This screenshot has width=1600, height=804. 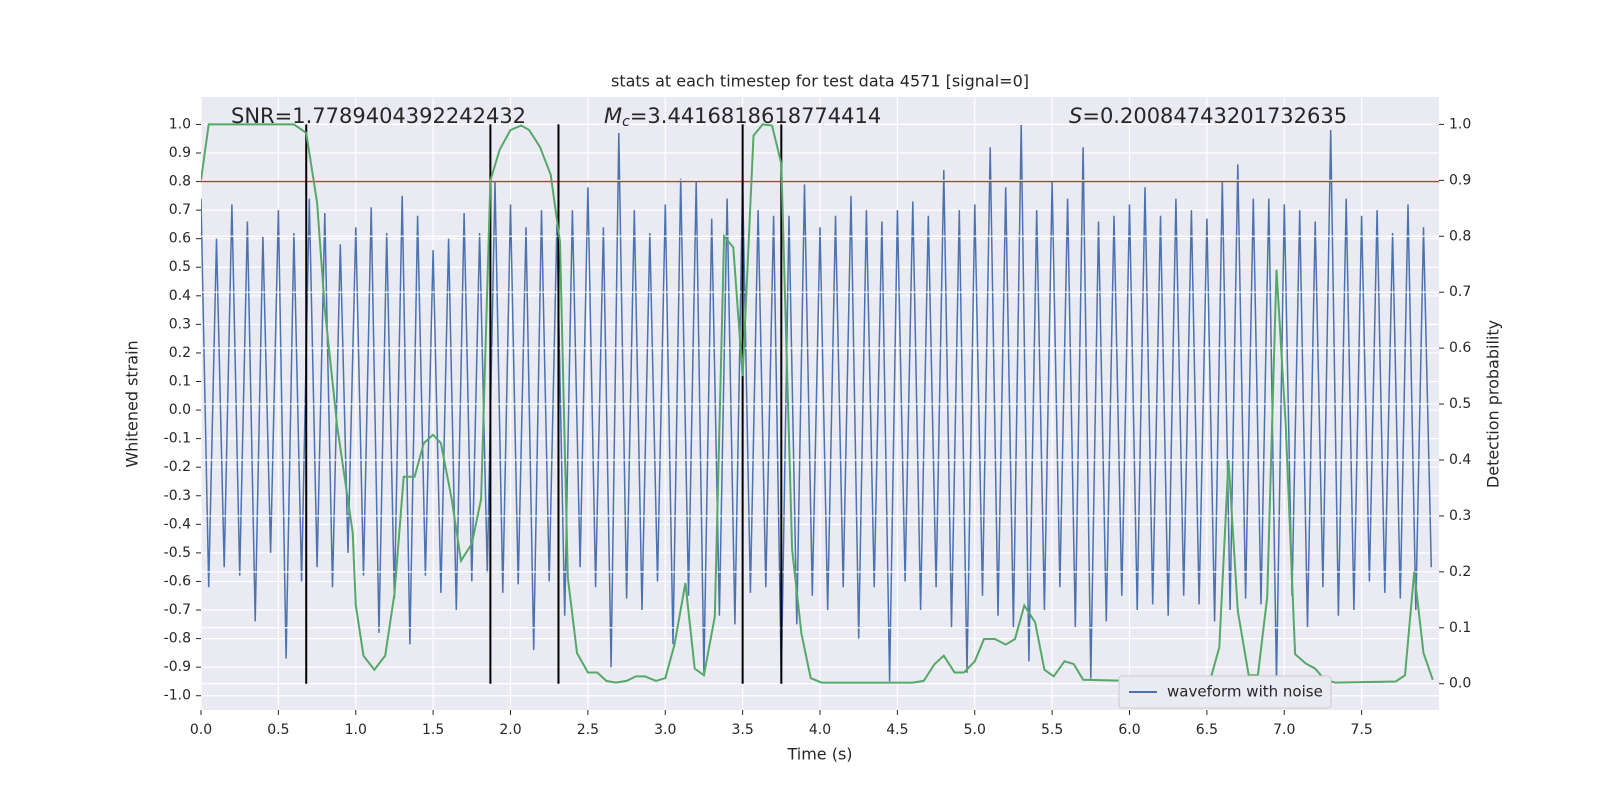 I want to click on y-tick-label: -0.3, so click(x=177, y=496).